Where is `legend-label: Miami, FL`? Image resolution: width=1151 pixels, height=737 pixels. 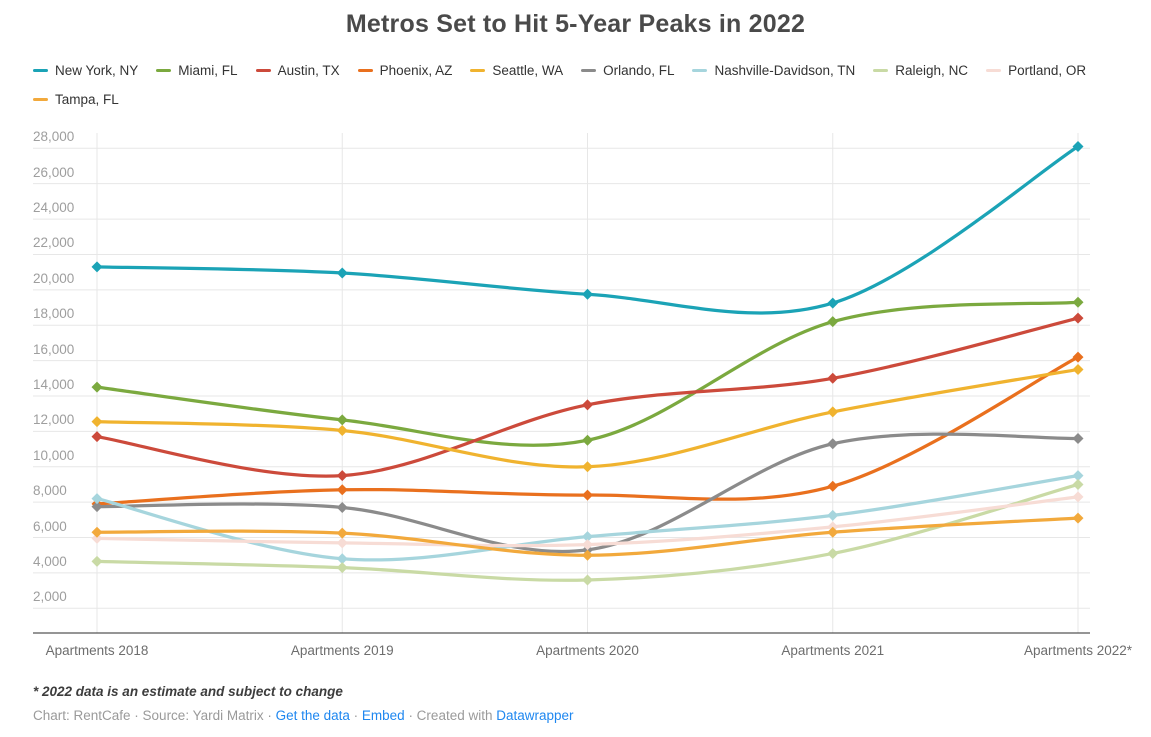 legend-label: Miami, FL is located at coordinates (208, 70).